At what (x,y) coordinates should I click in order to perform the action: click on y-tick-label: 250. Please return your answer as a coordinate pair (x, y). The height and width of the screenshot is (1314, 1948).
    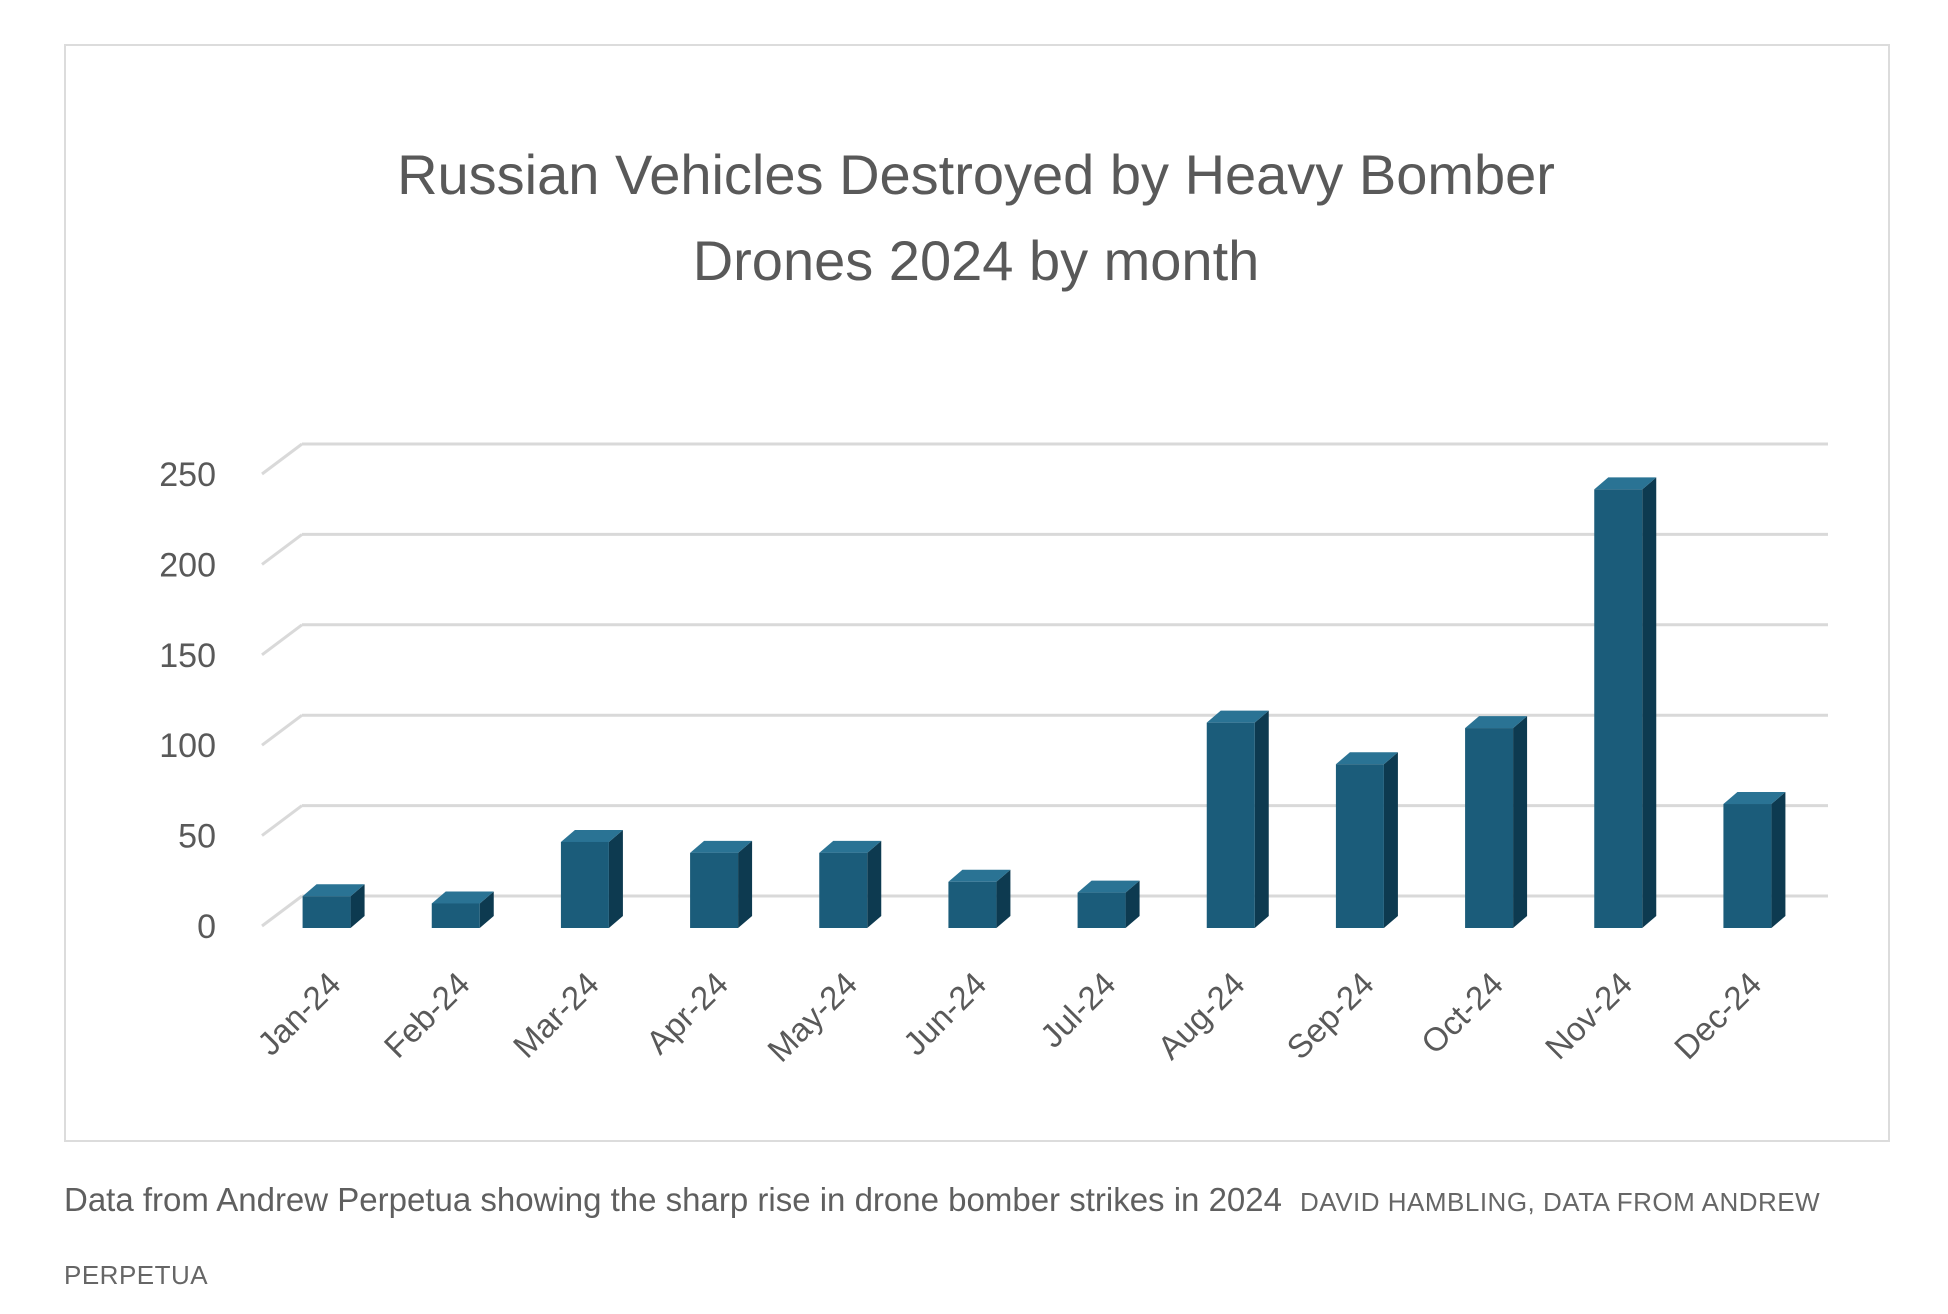
    Looking at the image, I should click on (187, 475).